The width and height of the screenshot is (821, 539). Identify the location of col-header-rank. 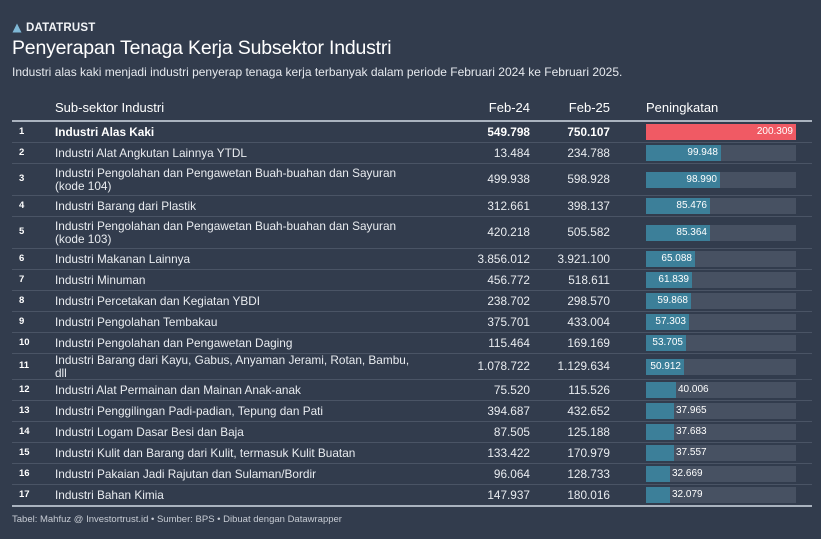
(33, 108).